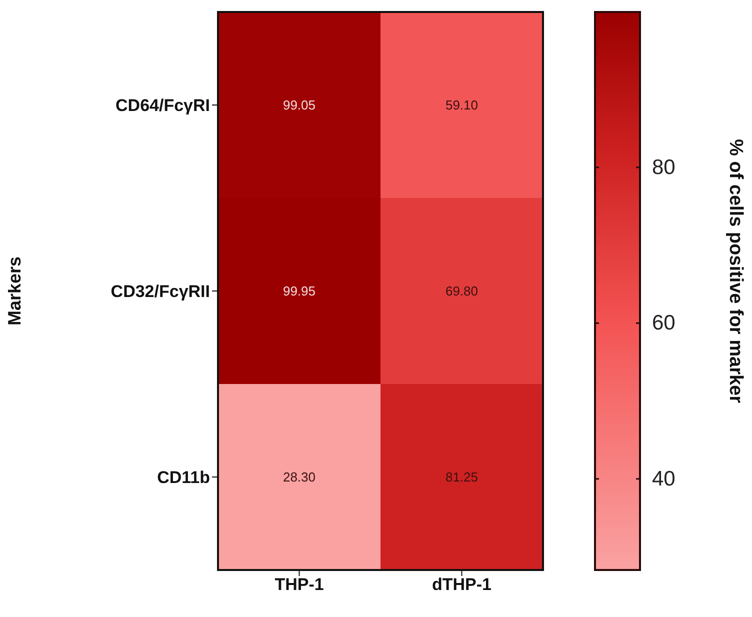 This screenshot has height=617, width=752. I want to click on data-label: 28.30, so click(299, 477).